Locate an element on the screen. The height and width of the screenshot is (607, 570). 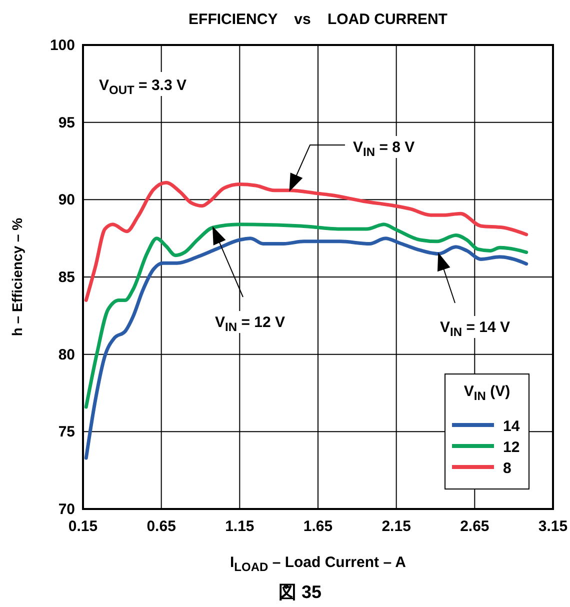
x-tick-label: 2.65 is located at coordinates (475, 526).